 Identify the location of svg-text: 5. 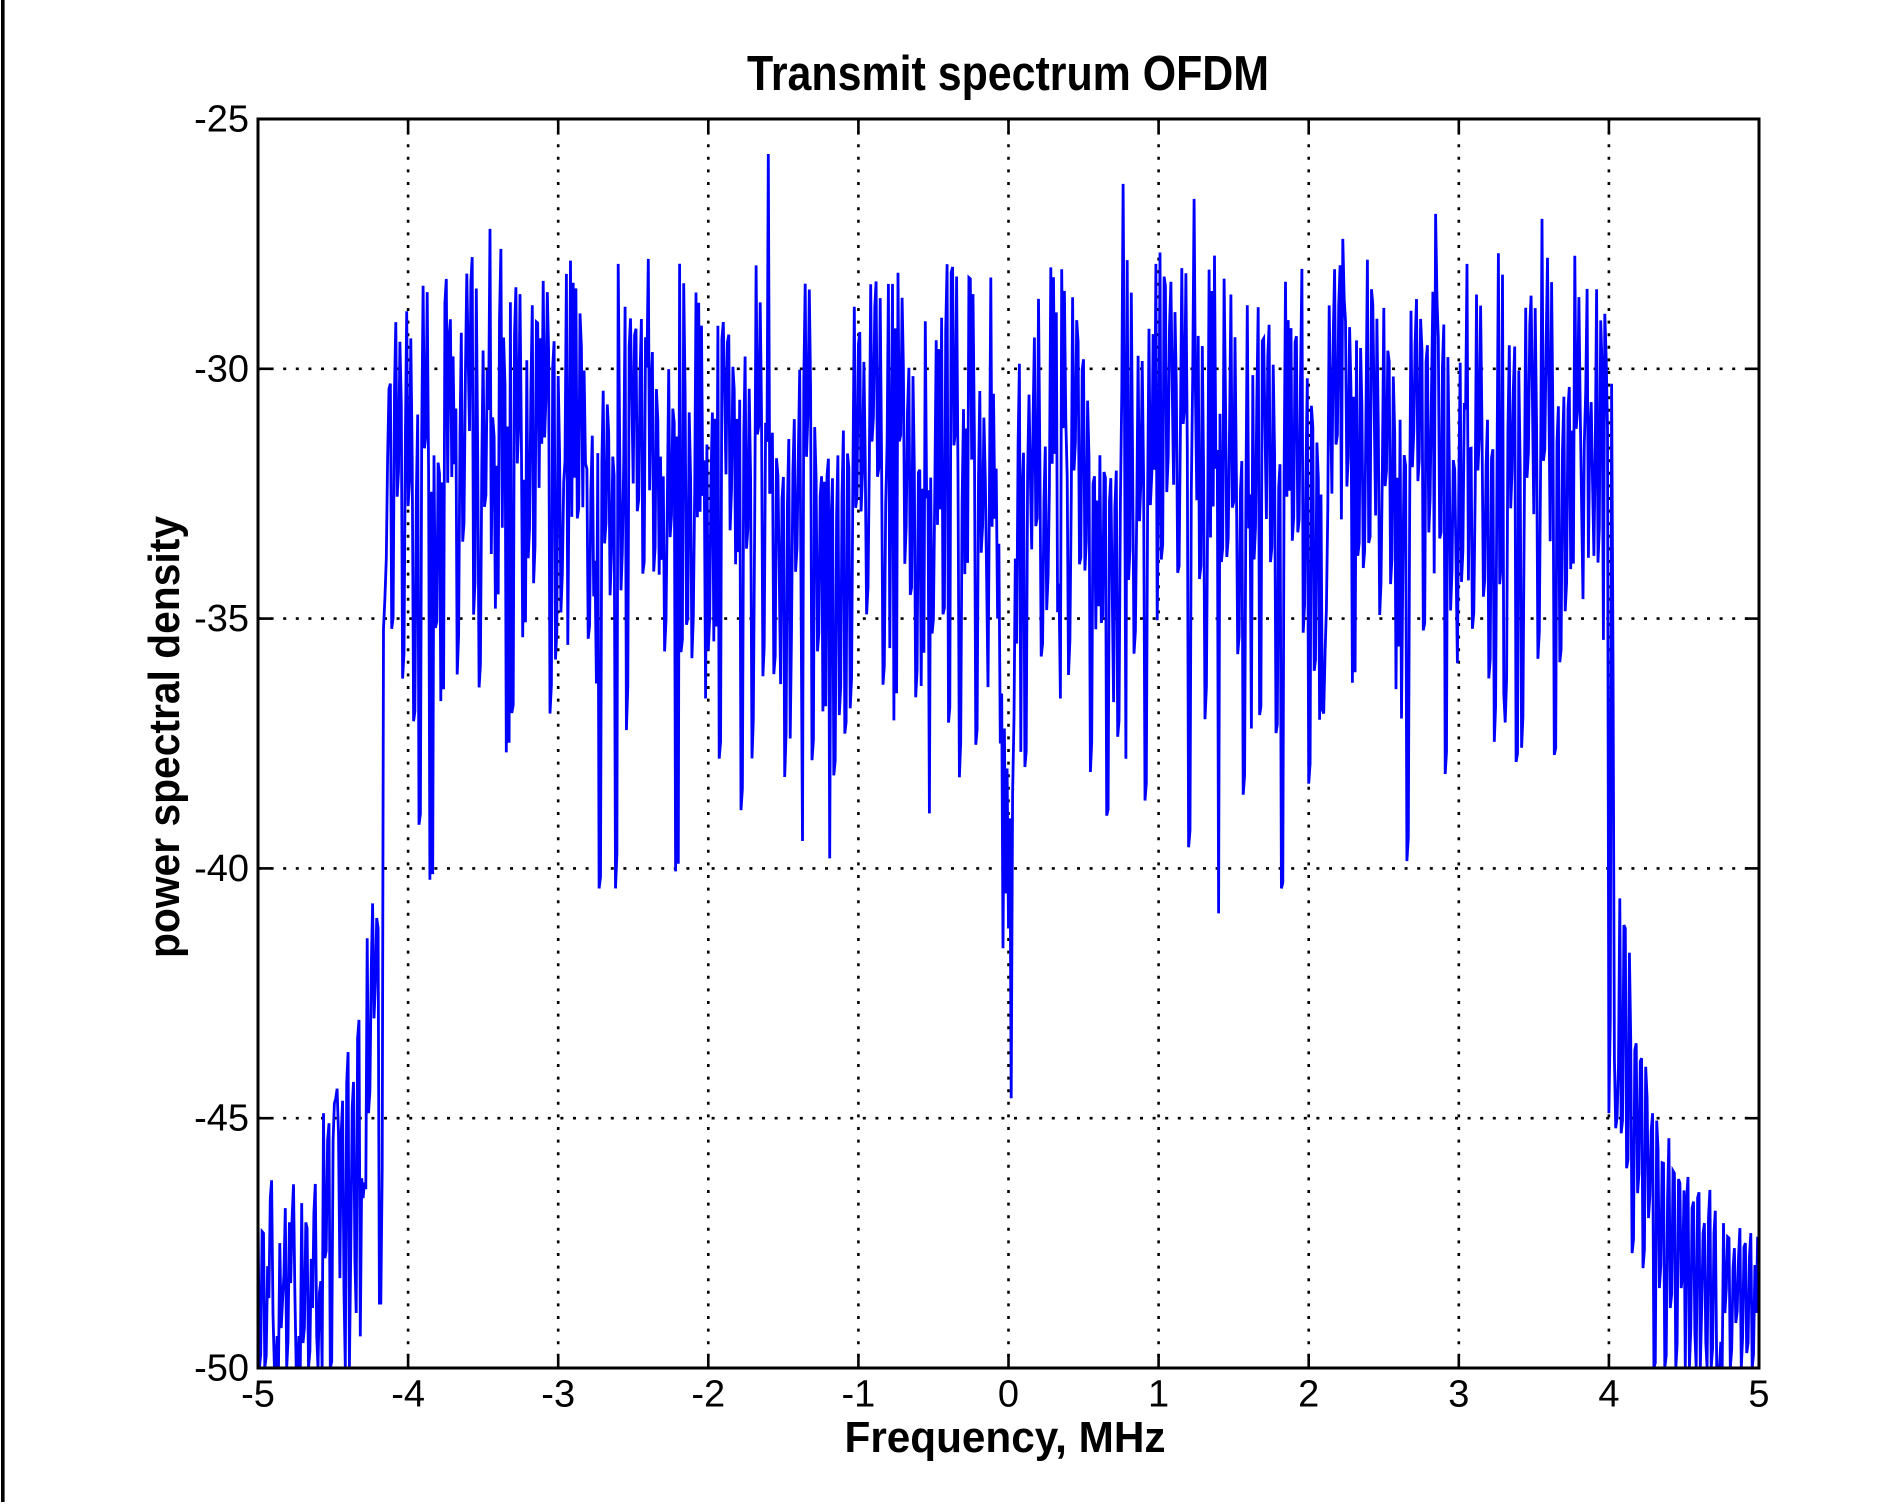
(1758, 1395).